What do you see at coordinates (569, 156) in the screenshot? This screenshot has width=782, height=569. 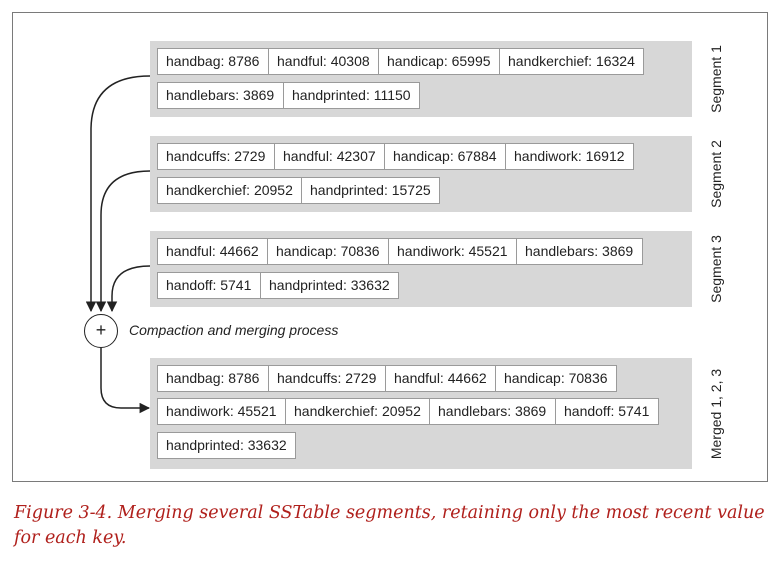 I see `key-value-cell: handiwork: 16912` at bounding box center [569, 156].